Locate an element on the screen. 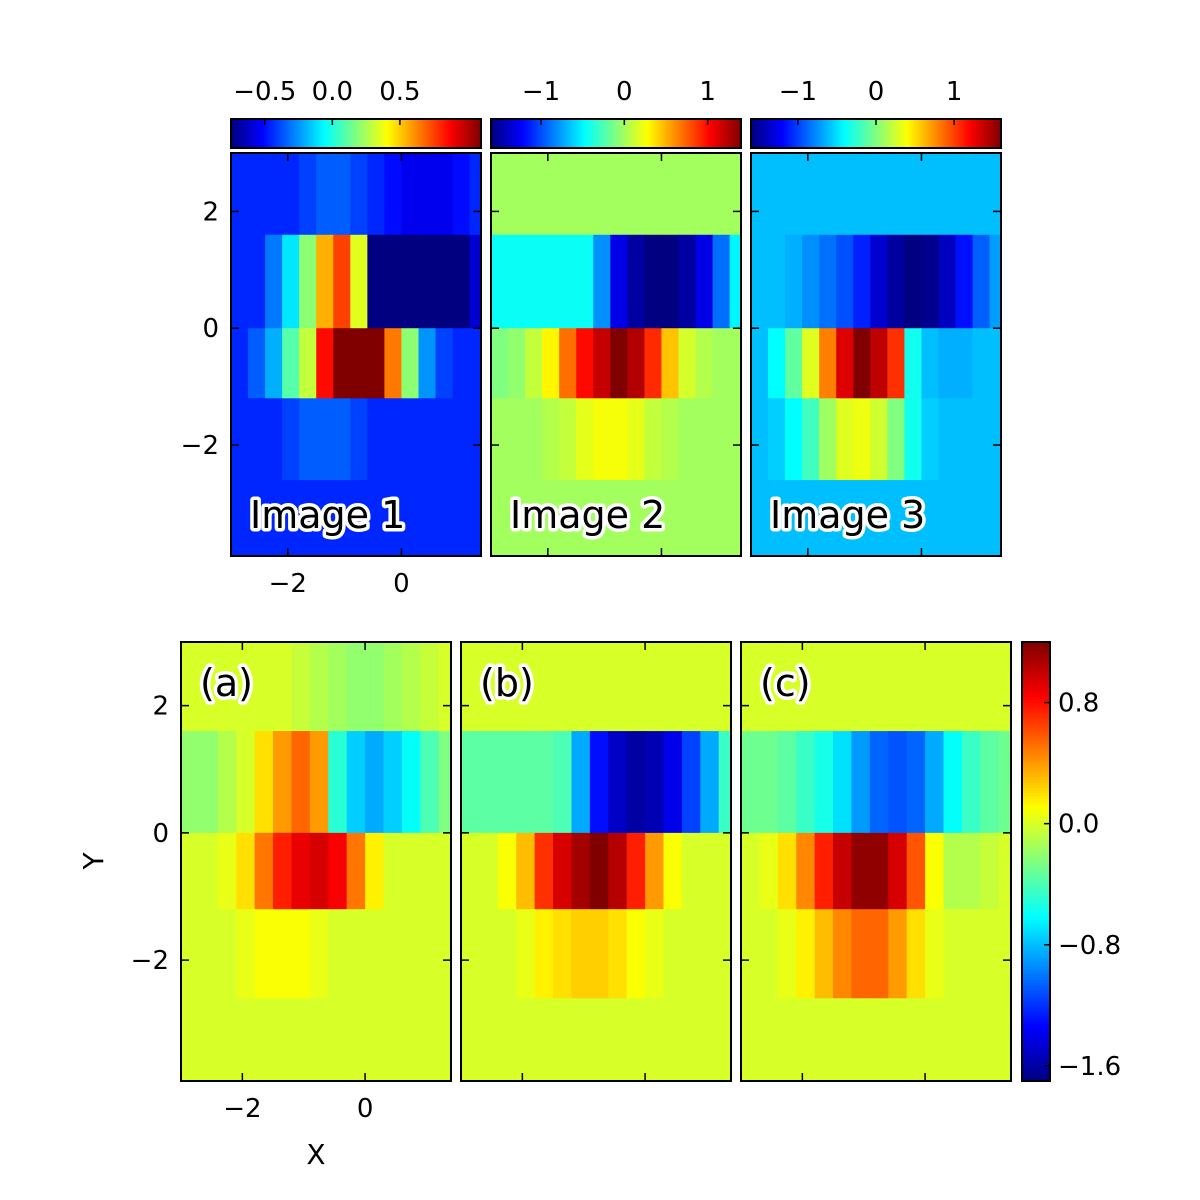  panel-label: Image 3 is located at coordinates (847, 515).